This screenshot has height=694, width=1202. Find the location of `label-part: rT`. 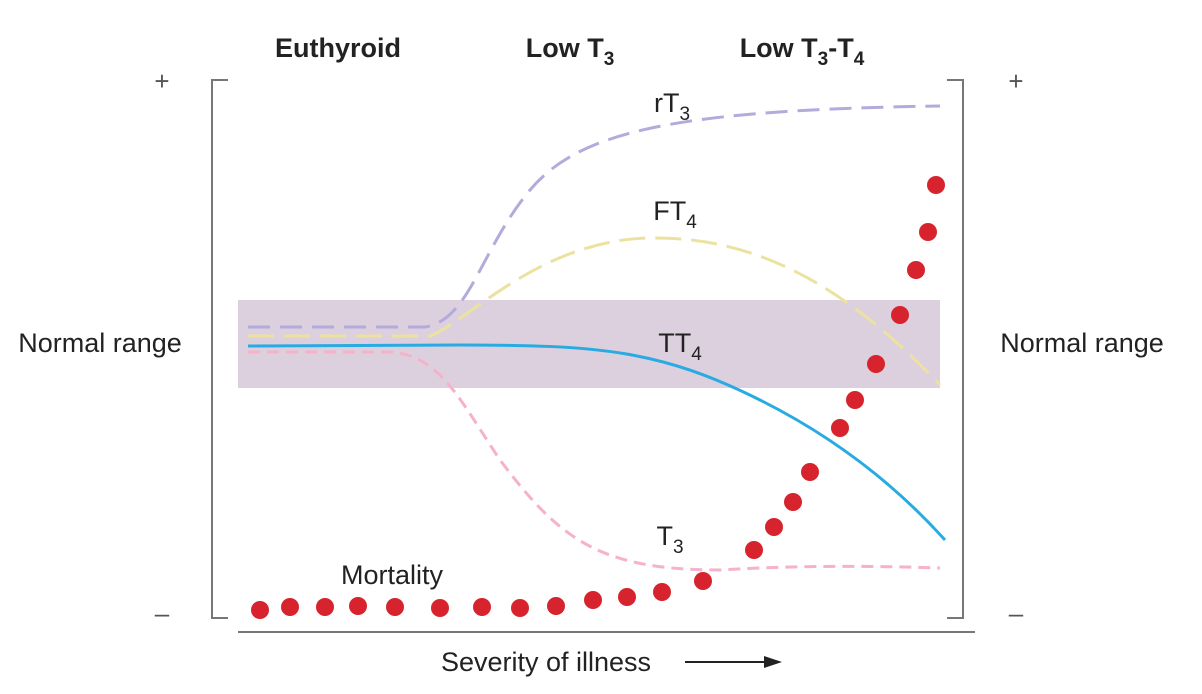

label-part: rT is located at coordinates (666, 103).